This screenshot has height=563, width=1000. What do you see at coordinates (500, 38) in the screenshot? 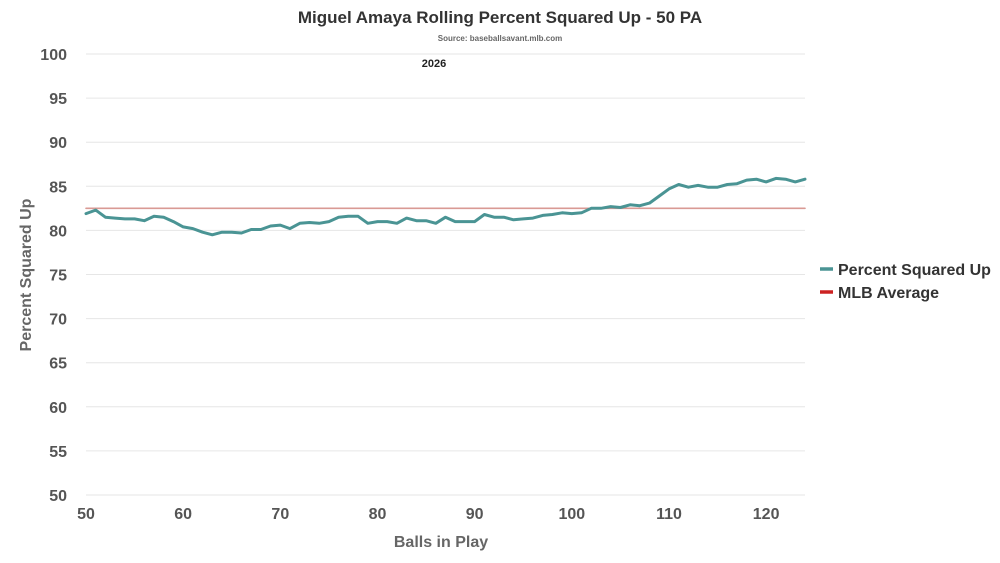
I see `chart-subtitle: Source: baseballsavant.mlb.com` at bounding box center [500, 38].